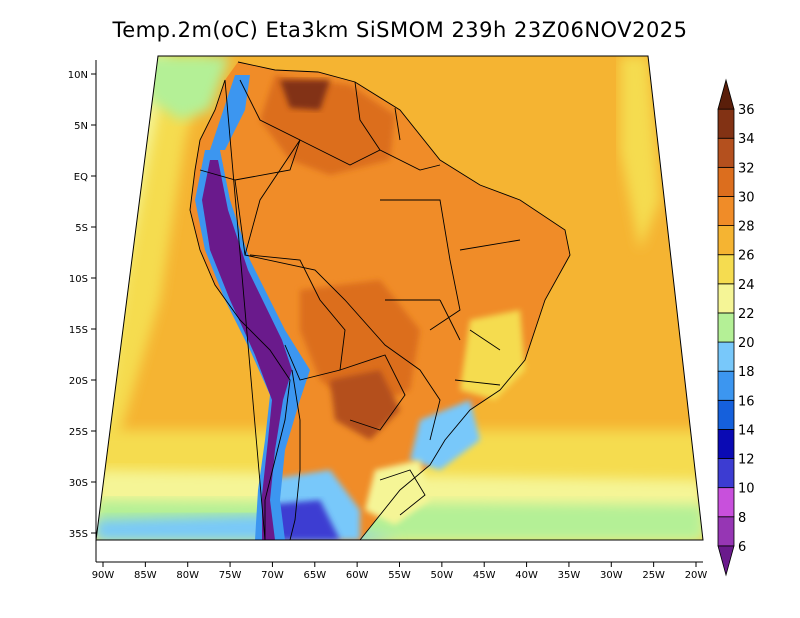 The width and height of the screenshot is (800, 618). Describe the element at coordinates (82, 305) in the screenshot. I see `latitude-axis: 10N 5N EQ 5S 10S 15S 20S 25S 30S 35S` at that location.